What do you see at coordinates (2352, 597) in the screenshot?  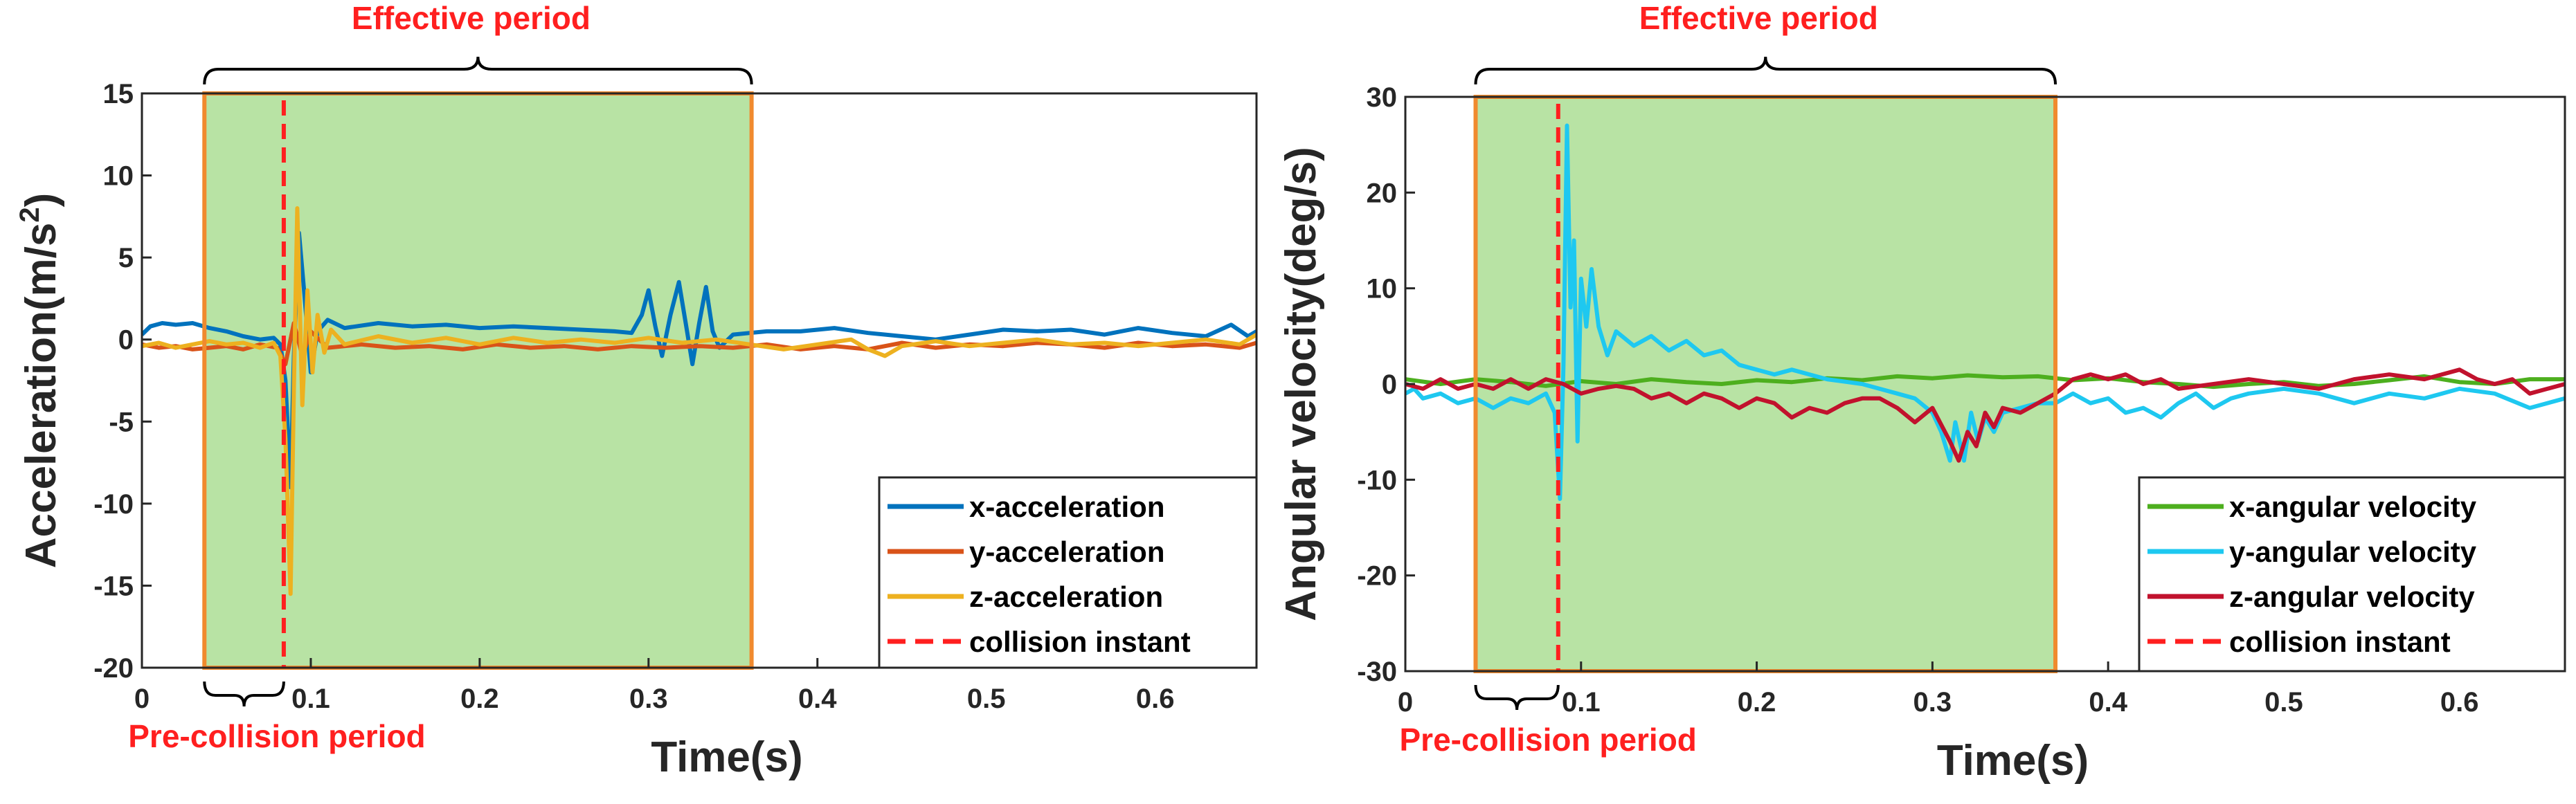 I see `legend-label: z-angular velocity` at bounding box center [2352, 597].